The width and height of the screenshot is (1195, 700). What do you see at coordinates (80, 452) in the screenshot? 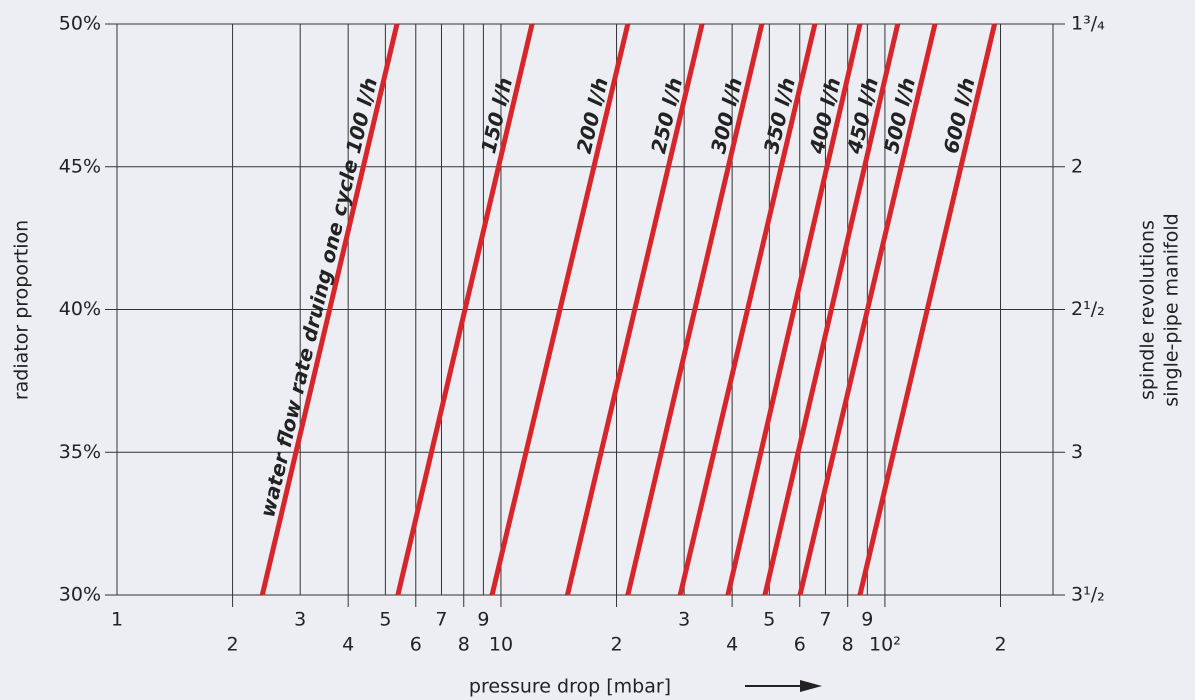
I see `y-tick-label: 35%` at bounding box center [80, 452].